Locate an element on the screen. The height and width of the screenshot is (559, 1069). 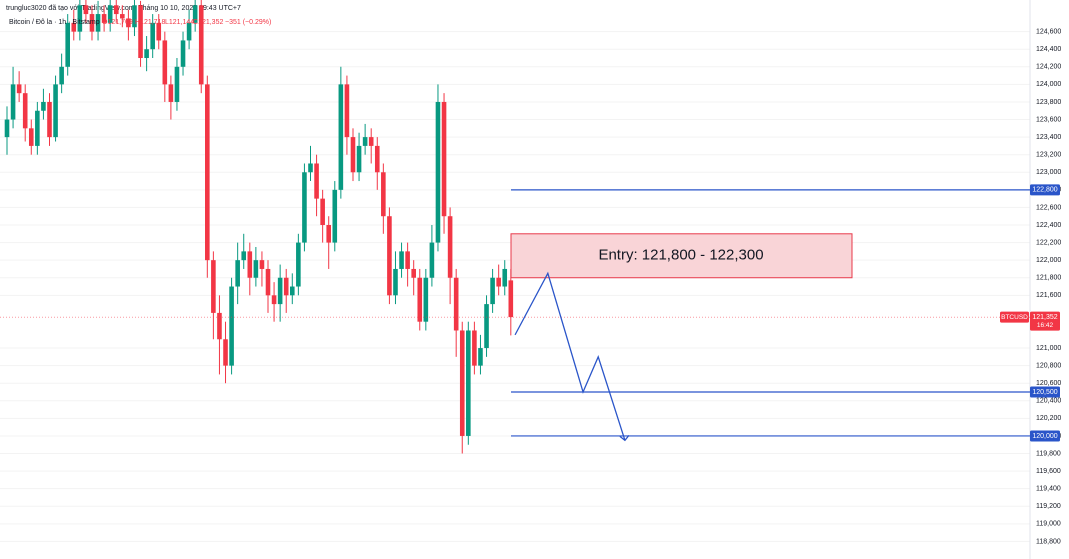
y-tick-label: 122,200 is located at coordinates (1048, 242).